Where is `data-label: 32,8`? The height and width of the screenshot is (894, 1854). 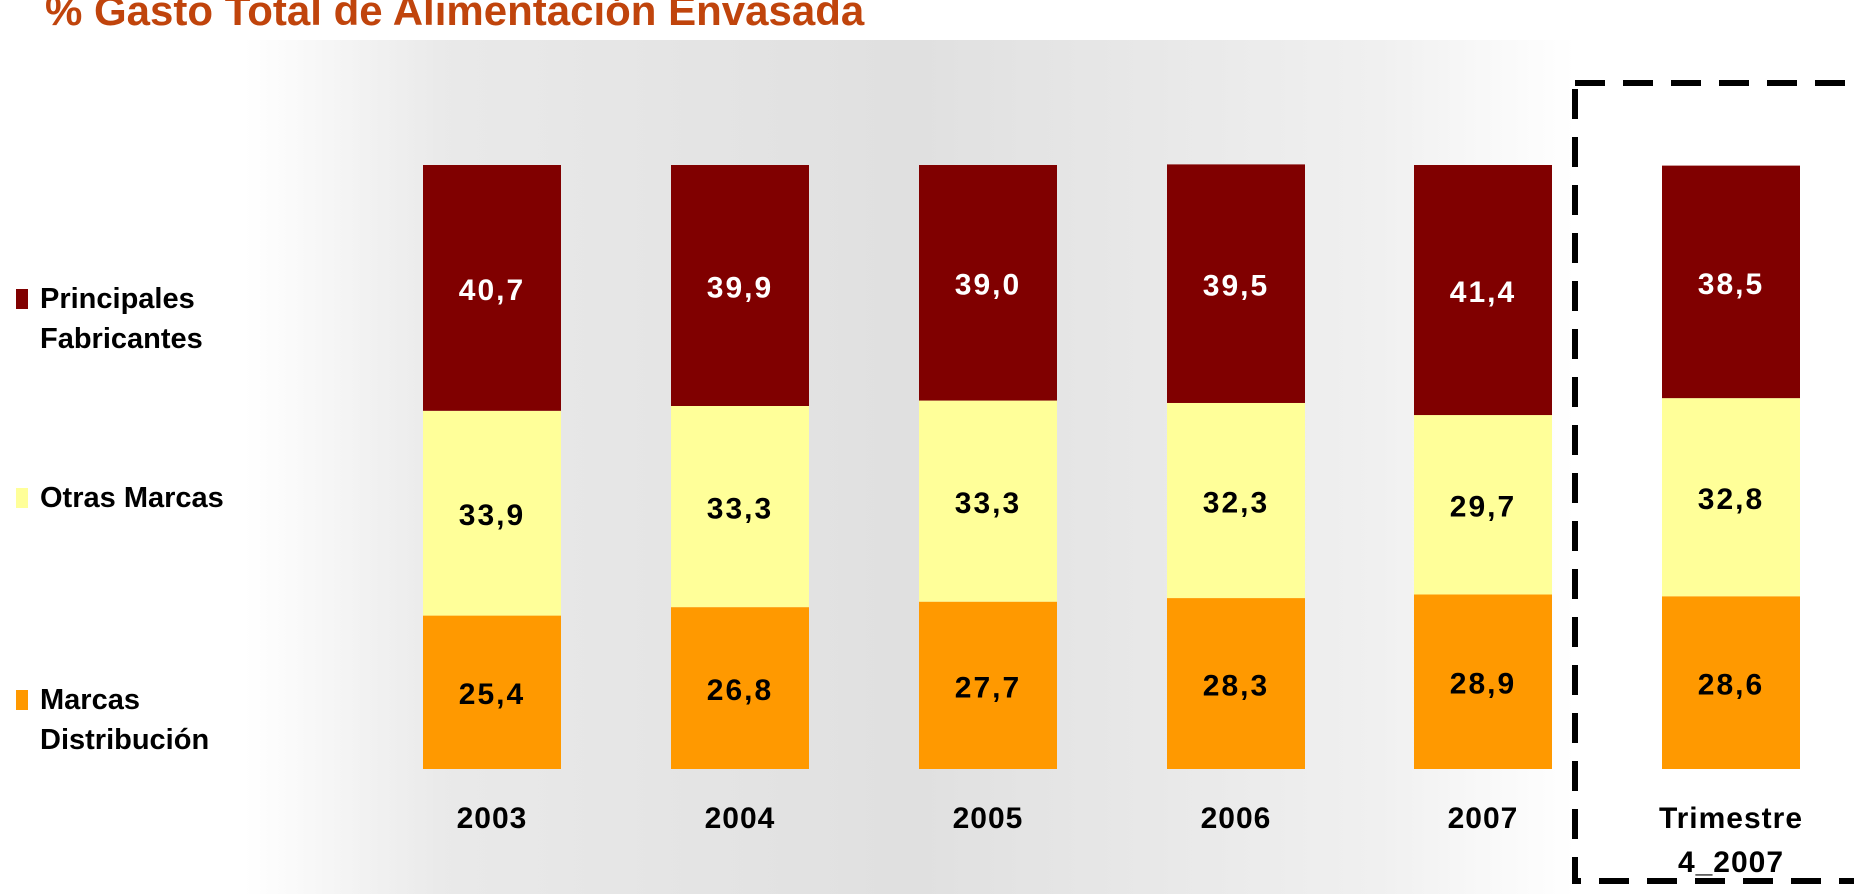
data-label: 32,8 is located at coordinates (1731, 499).